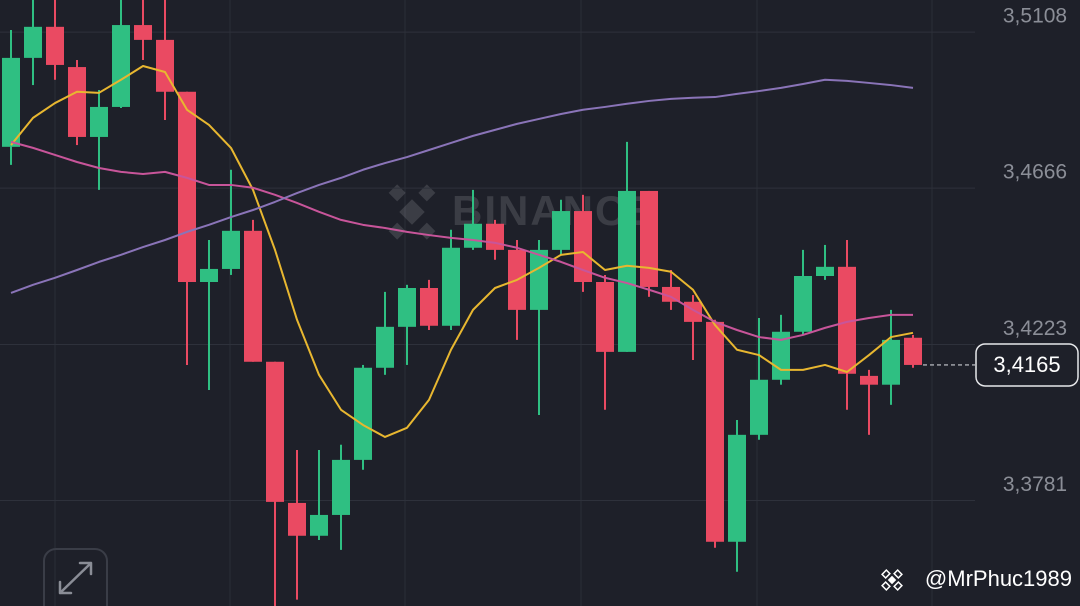 This screenshot has width=1080, height=606. I want to click on expand-button, so click(75, 577).